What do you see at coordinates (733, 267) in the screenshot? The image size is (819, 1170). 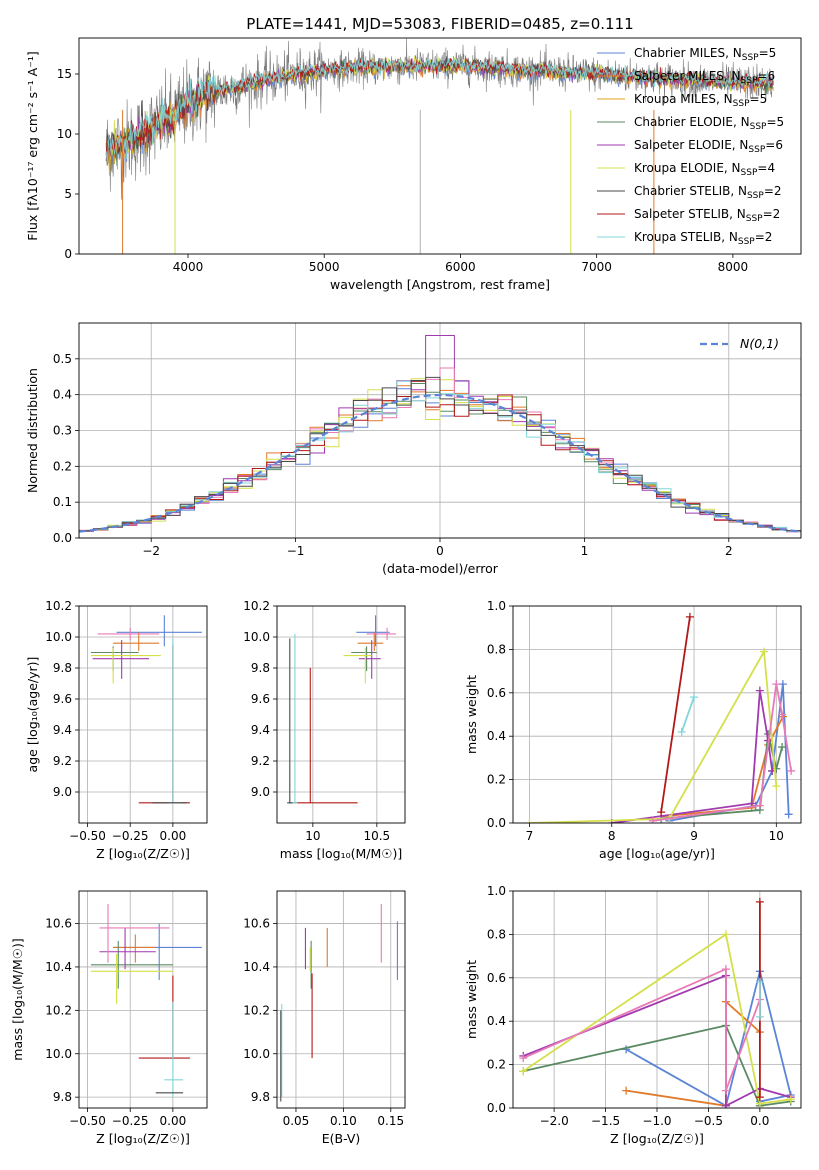 I see `x-tick-label: 8000` at bounding box center [733, 267].